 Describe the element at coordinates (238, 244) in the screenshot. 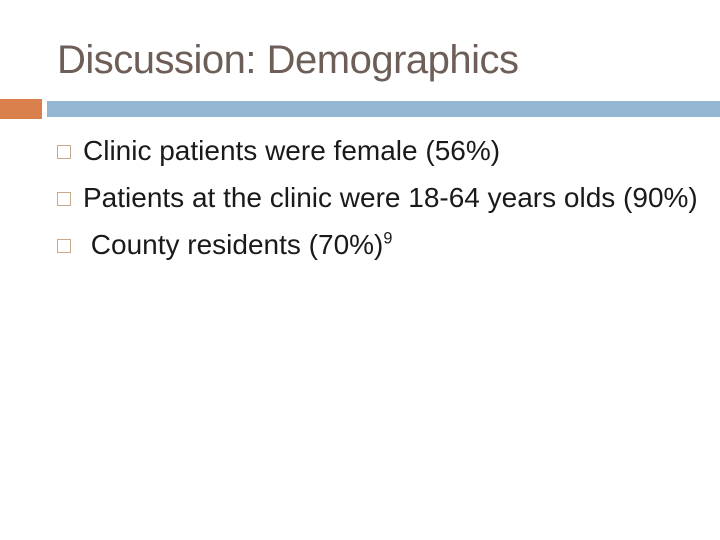

I see `bullet-text: County residents (70%)9` at that location.